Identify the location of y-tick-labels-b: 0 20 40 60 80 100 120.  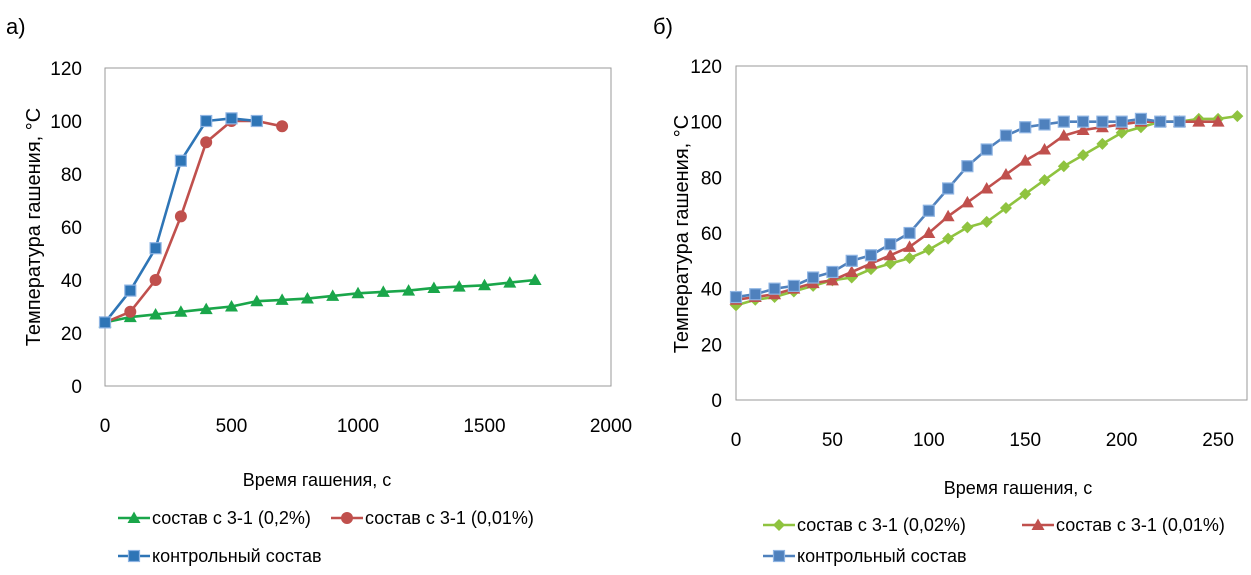
(706, 234).